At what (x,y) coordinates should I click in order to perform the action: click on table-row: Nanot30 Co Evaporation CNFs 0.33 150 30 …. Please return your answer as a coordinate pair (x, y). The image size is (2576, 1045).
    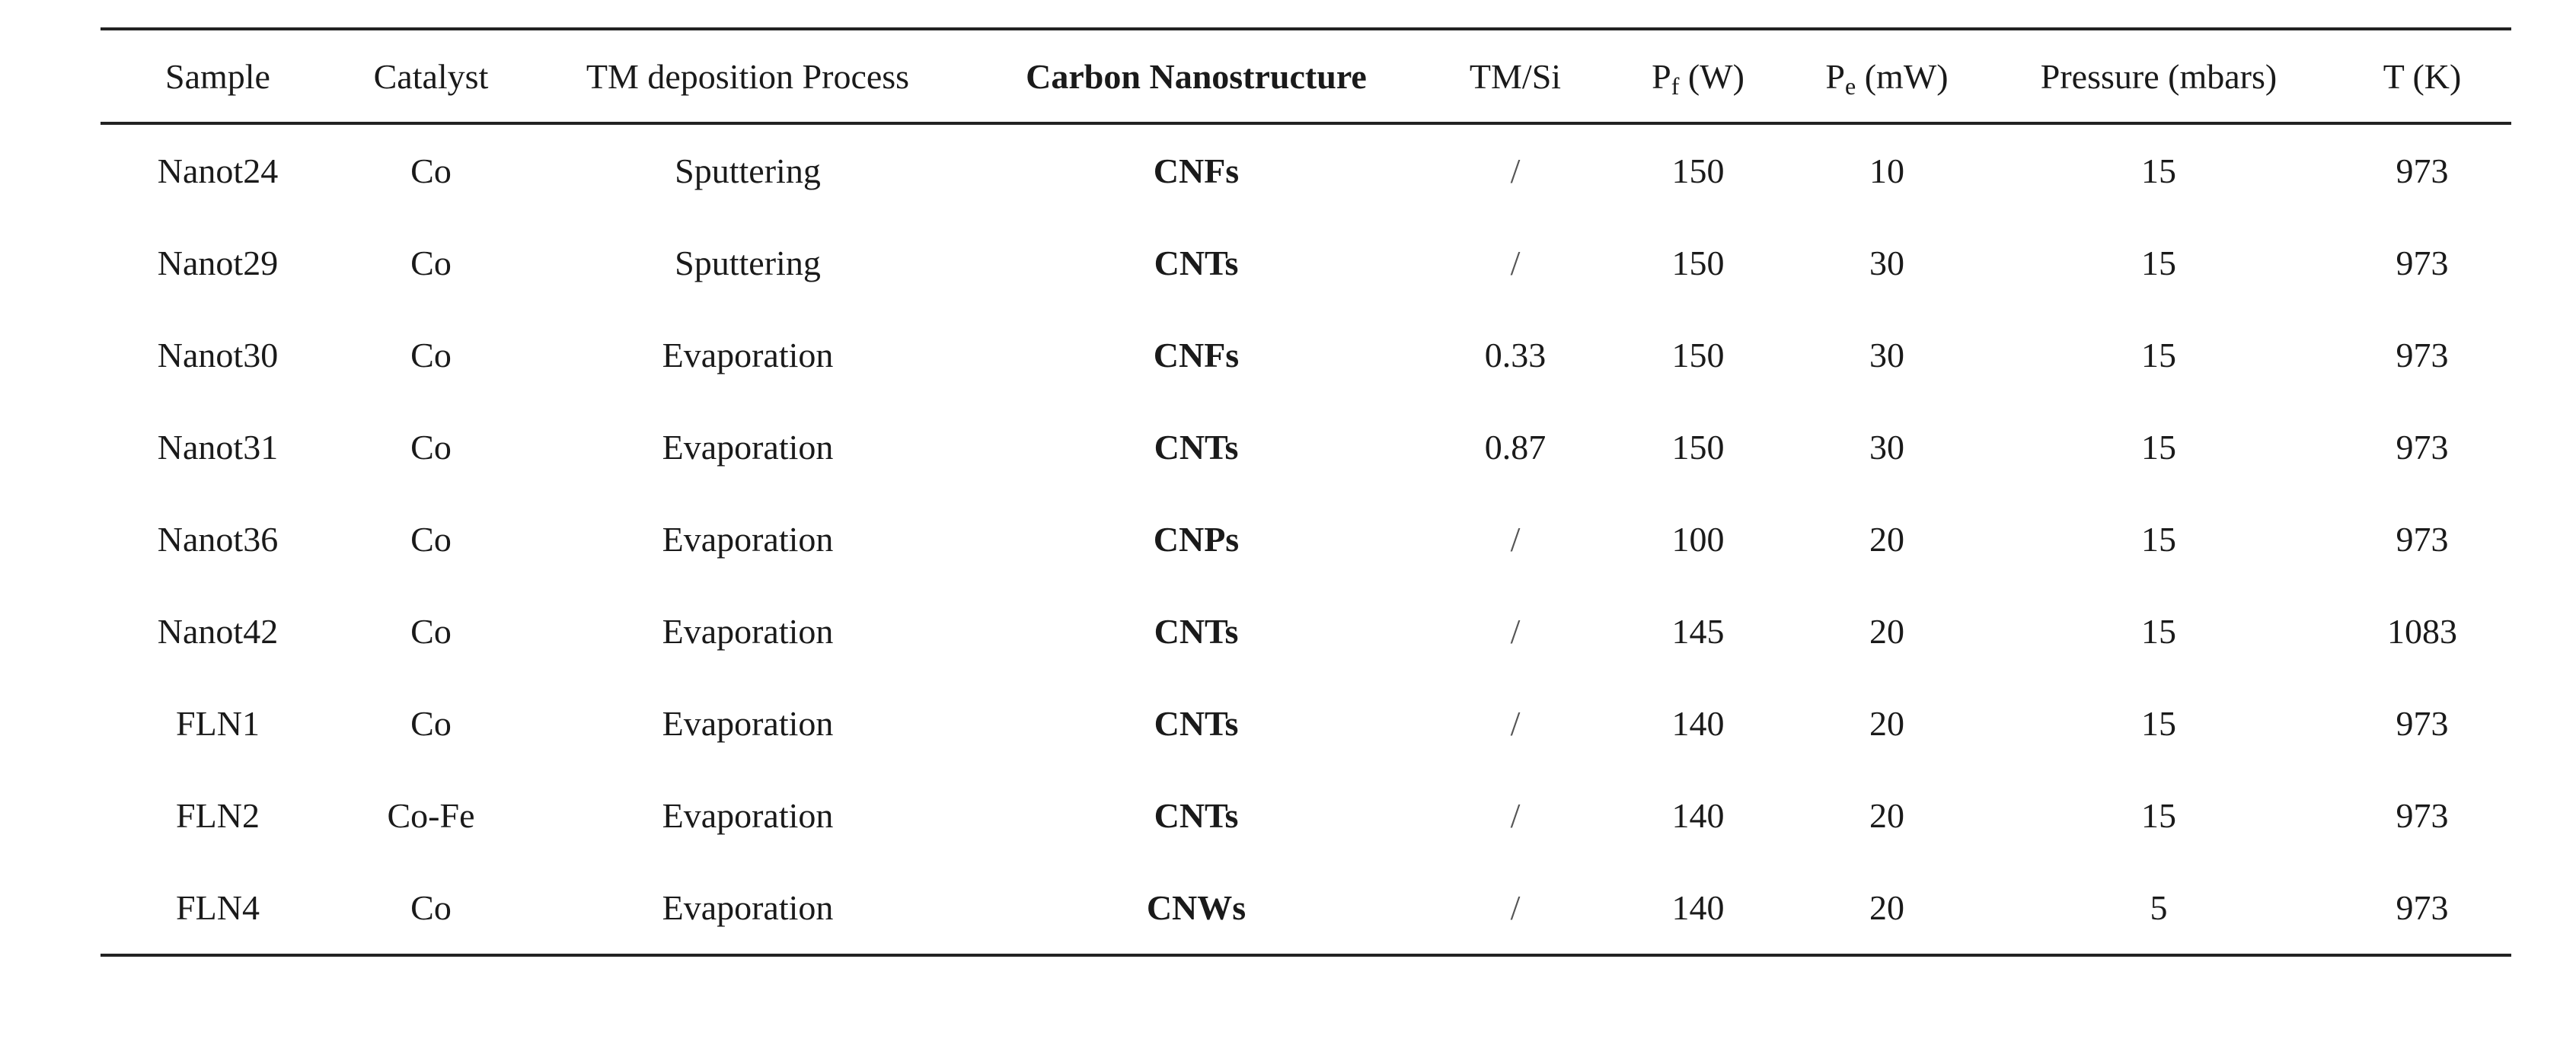
    Looking at the image, I should click on (1306, 355).